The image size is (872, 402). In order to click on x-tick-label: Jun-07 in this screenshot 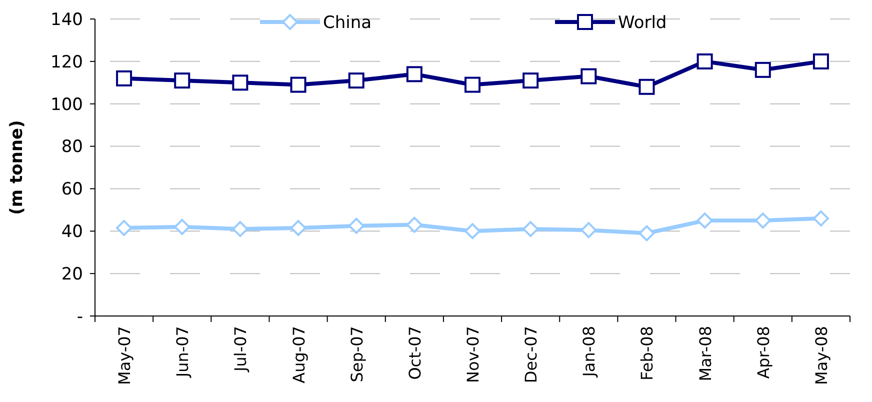, I will do `click(182, 352)`.